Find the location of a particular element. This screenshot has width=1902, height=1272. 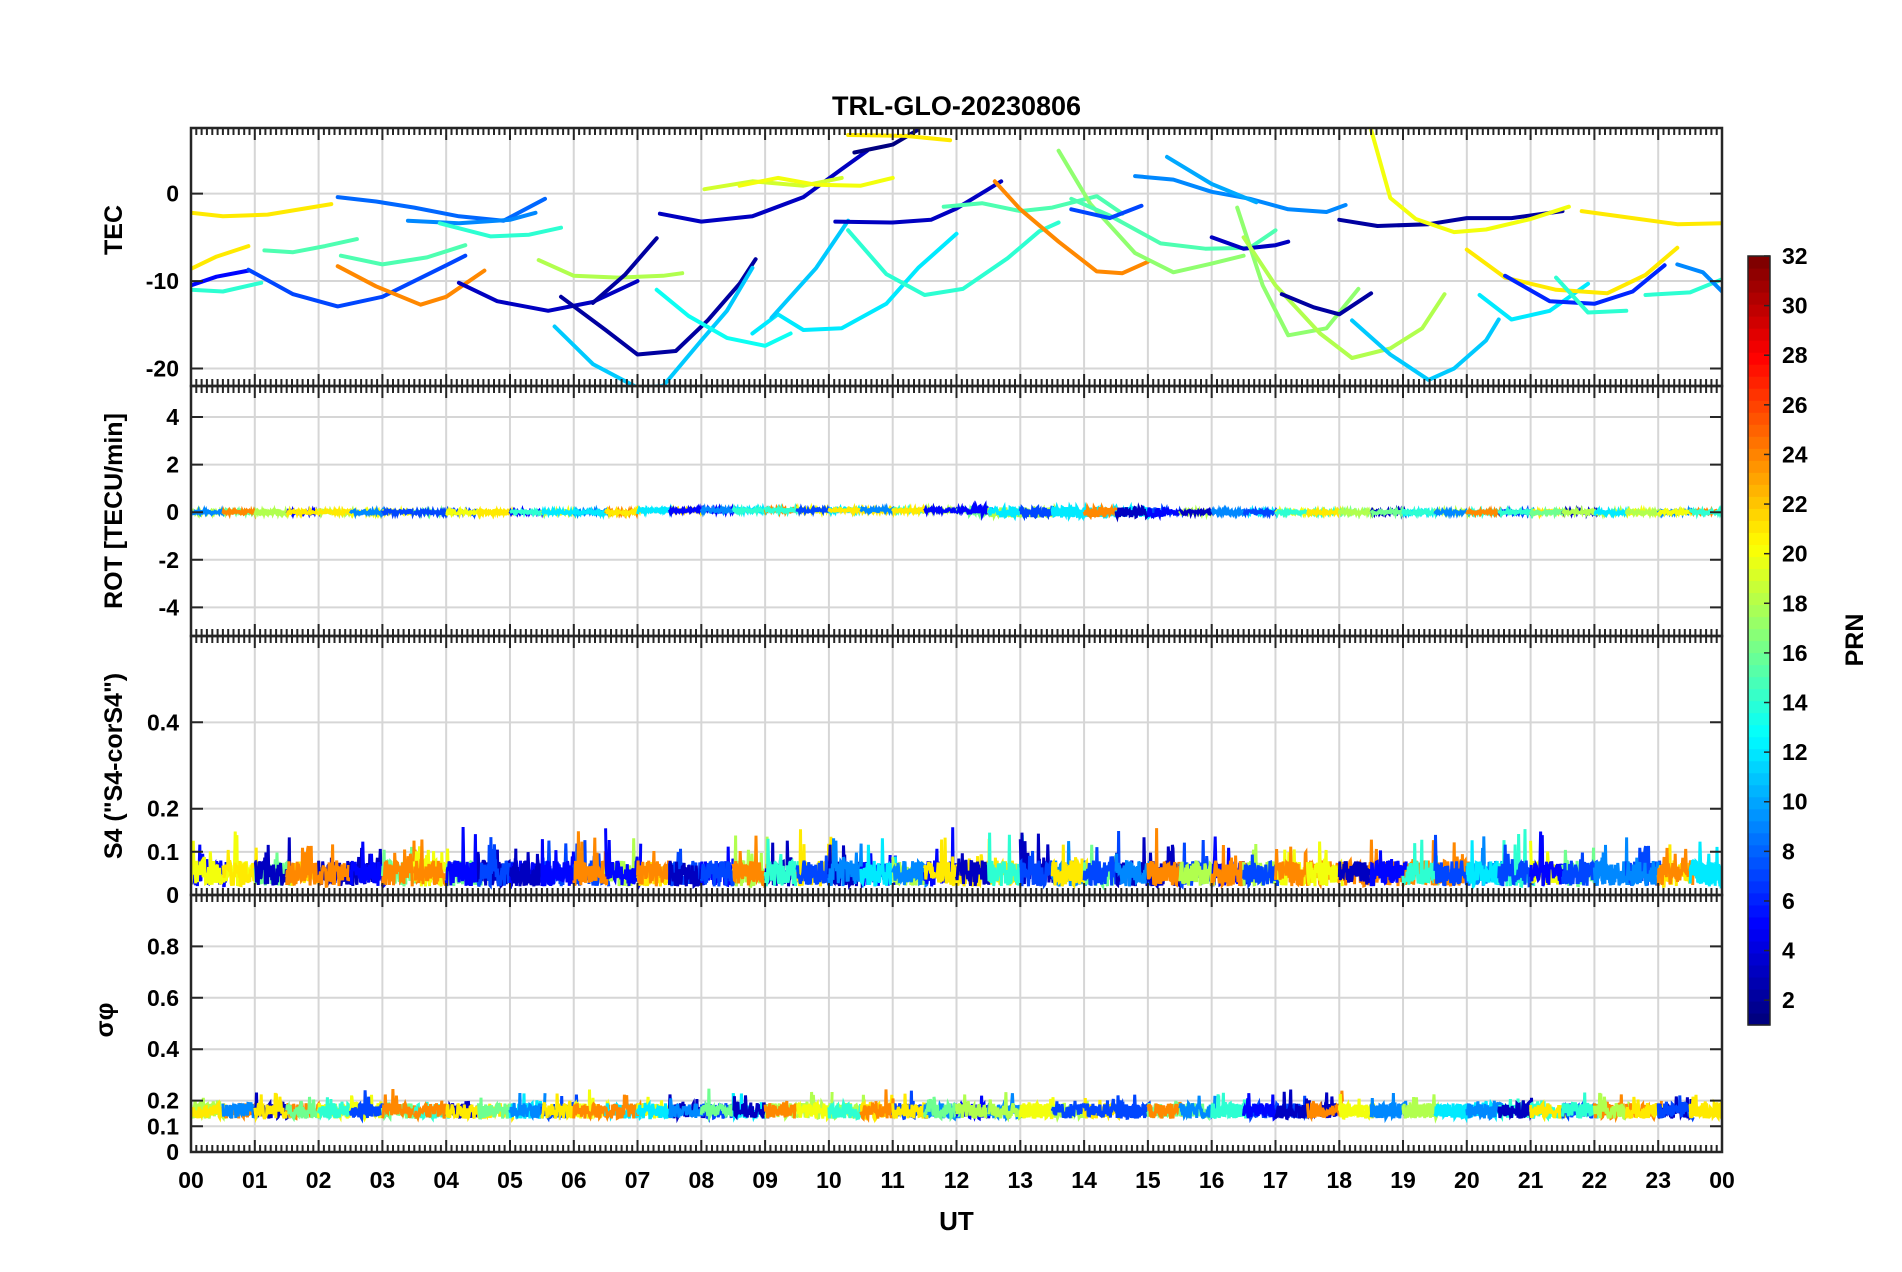

x-tick-label: 19 is located at coordinates (1403, 1180).